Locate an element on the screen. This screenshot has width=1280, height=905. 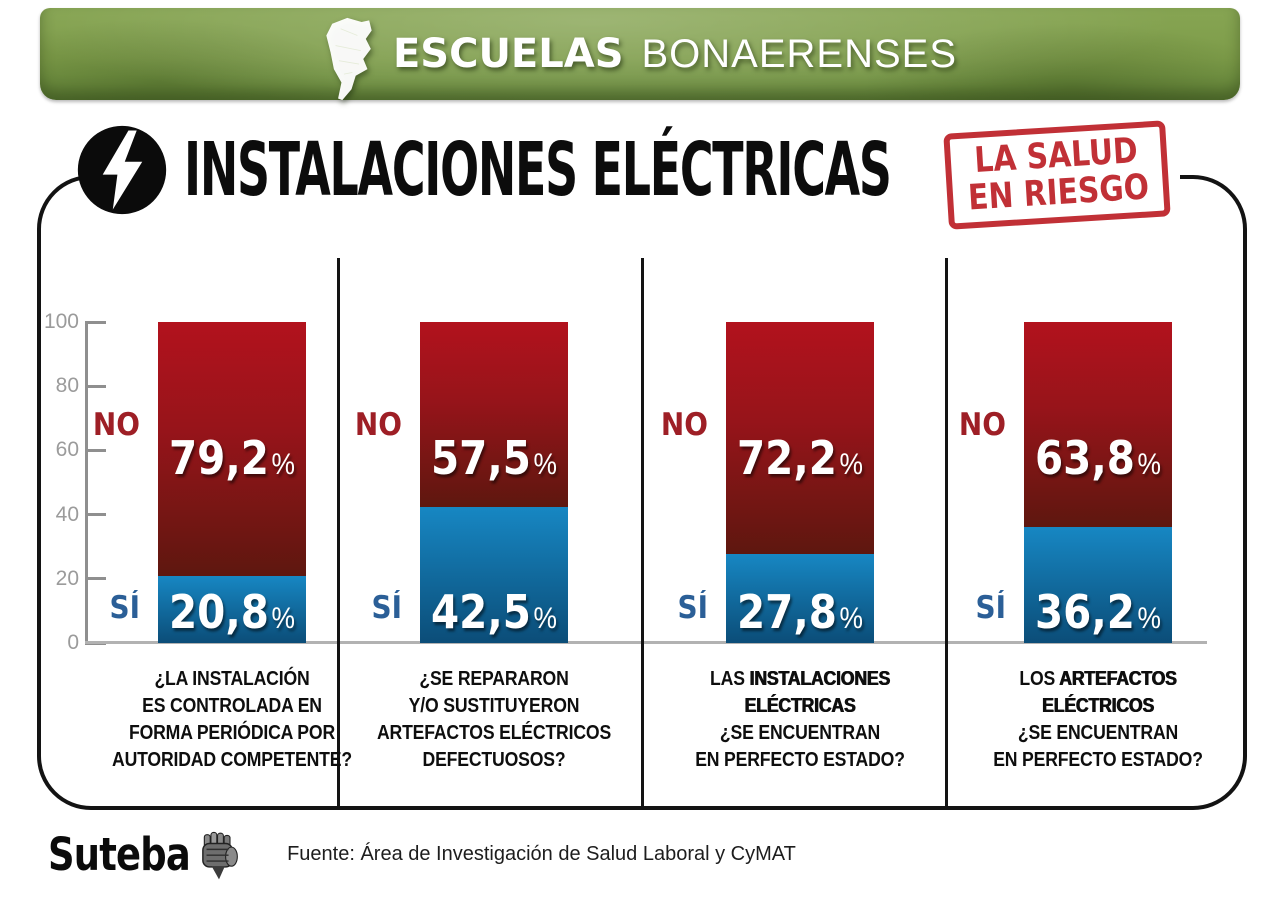
bar-group: NO 63,8% SÍ 36,2% is located at coordinates (1065, 482).